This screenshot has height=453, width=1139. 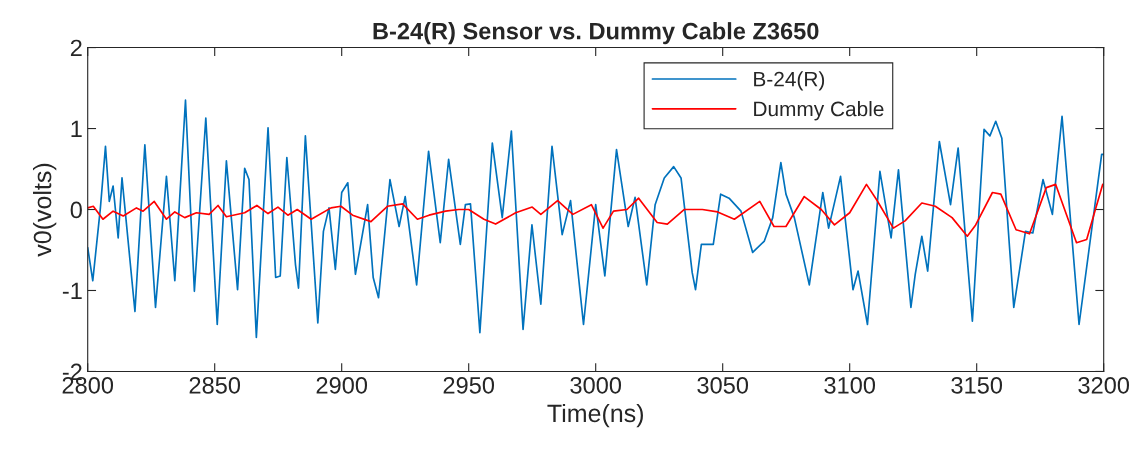 What do you see at coordinates (76, 48) in the screenshot?
I see `y-tick-label: 2` at bounding box center [76, 48].